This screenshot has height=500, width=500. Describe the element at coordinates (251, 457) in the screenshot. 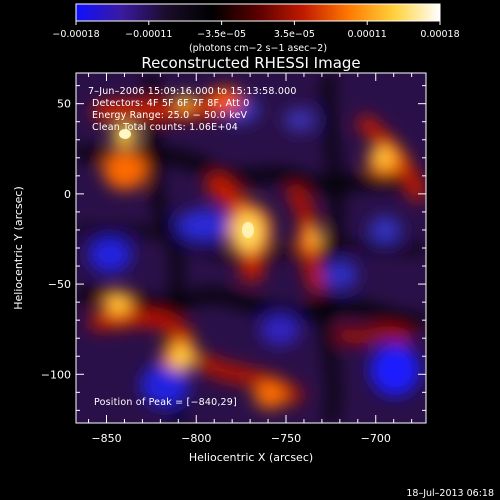

I see `x-axis-label: Heliocentric X (arcsec)` at that location.